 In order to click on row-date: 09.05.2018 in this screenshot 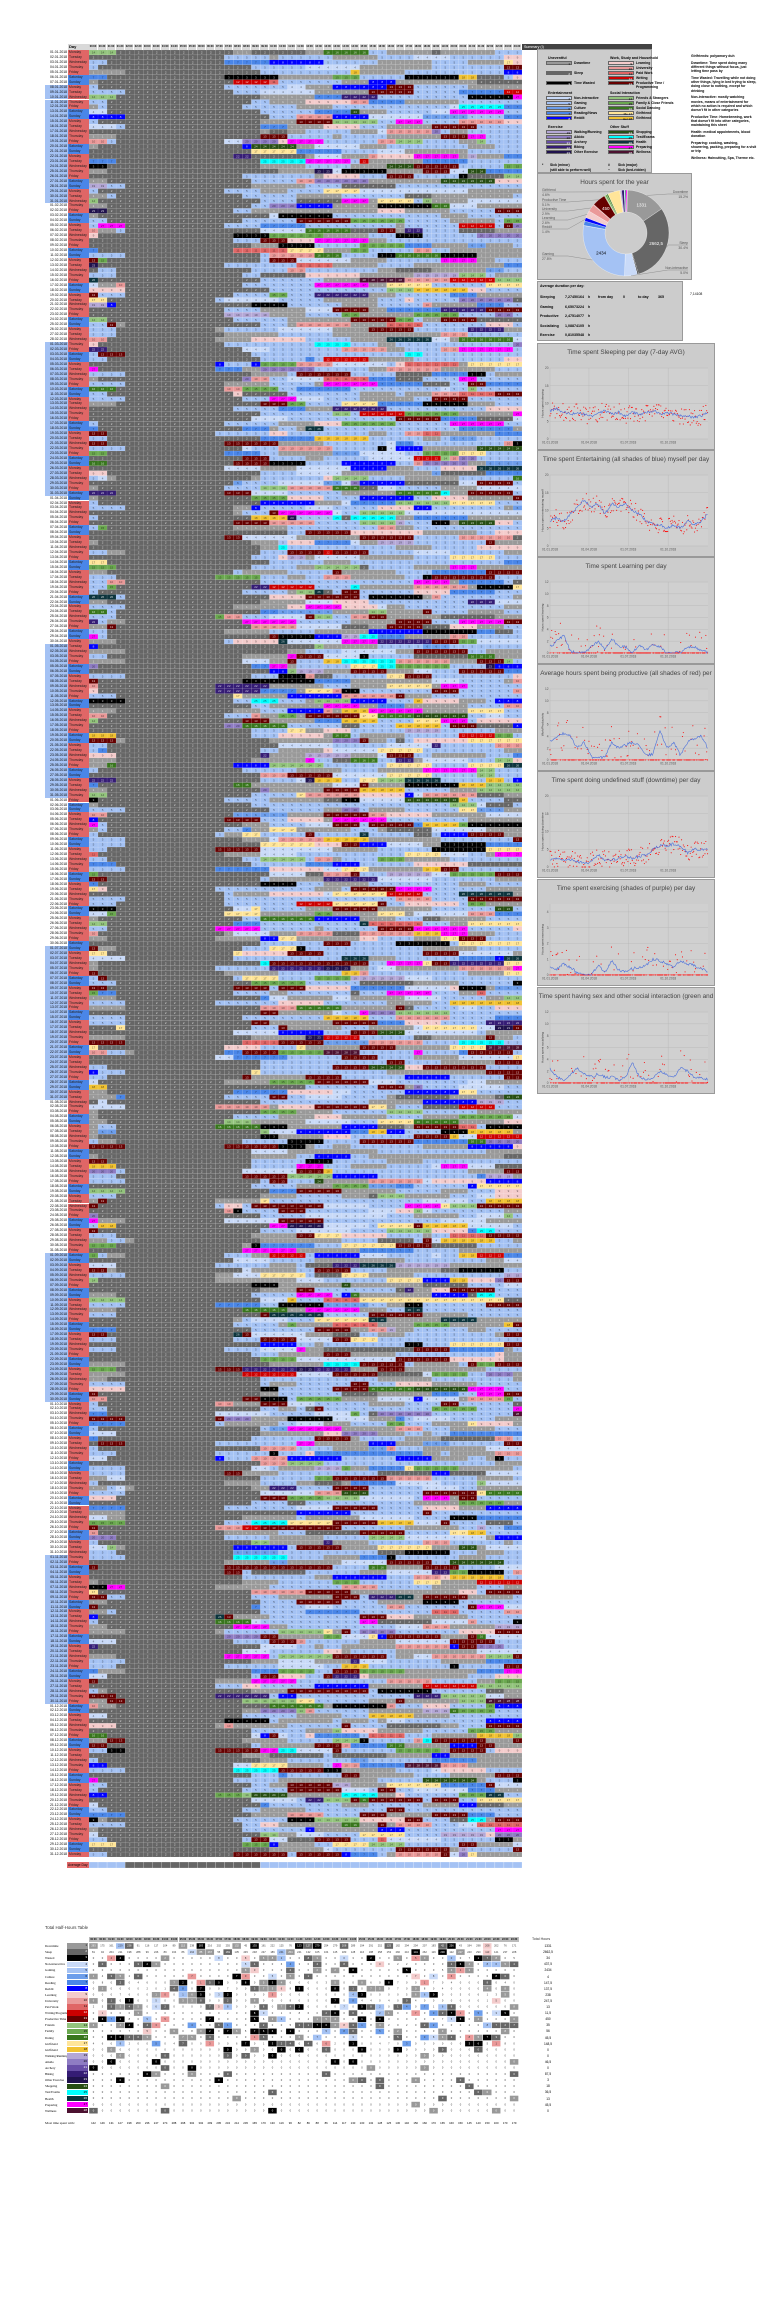, I will do `click(56, 686)`.